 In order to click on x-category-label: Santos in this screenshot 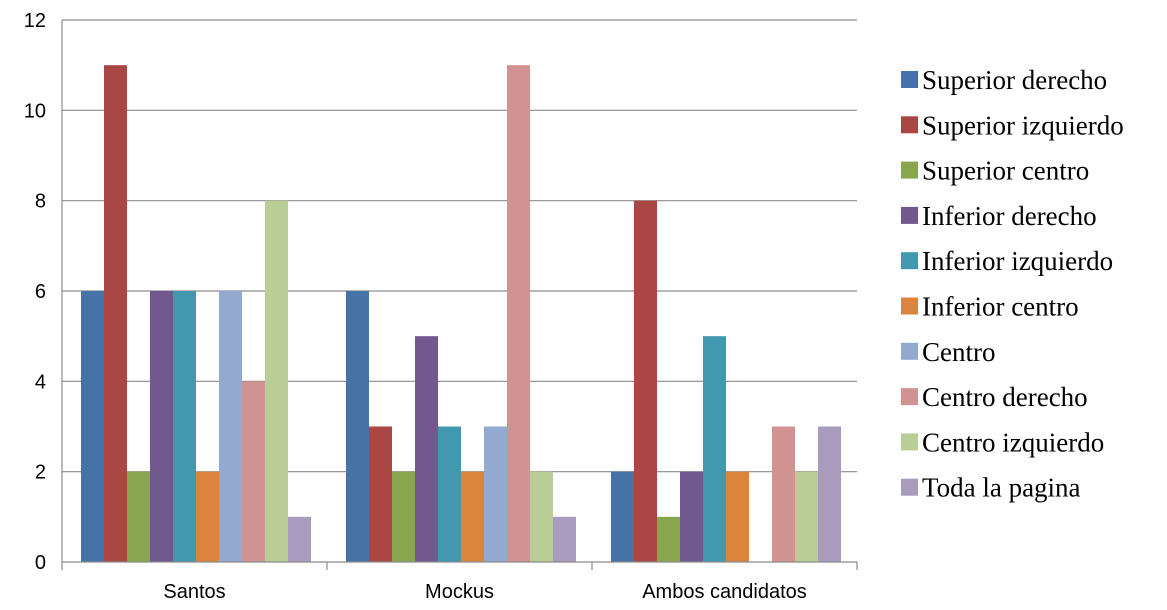, I will do `click(194, 592)`.